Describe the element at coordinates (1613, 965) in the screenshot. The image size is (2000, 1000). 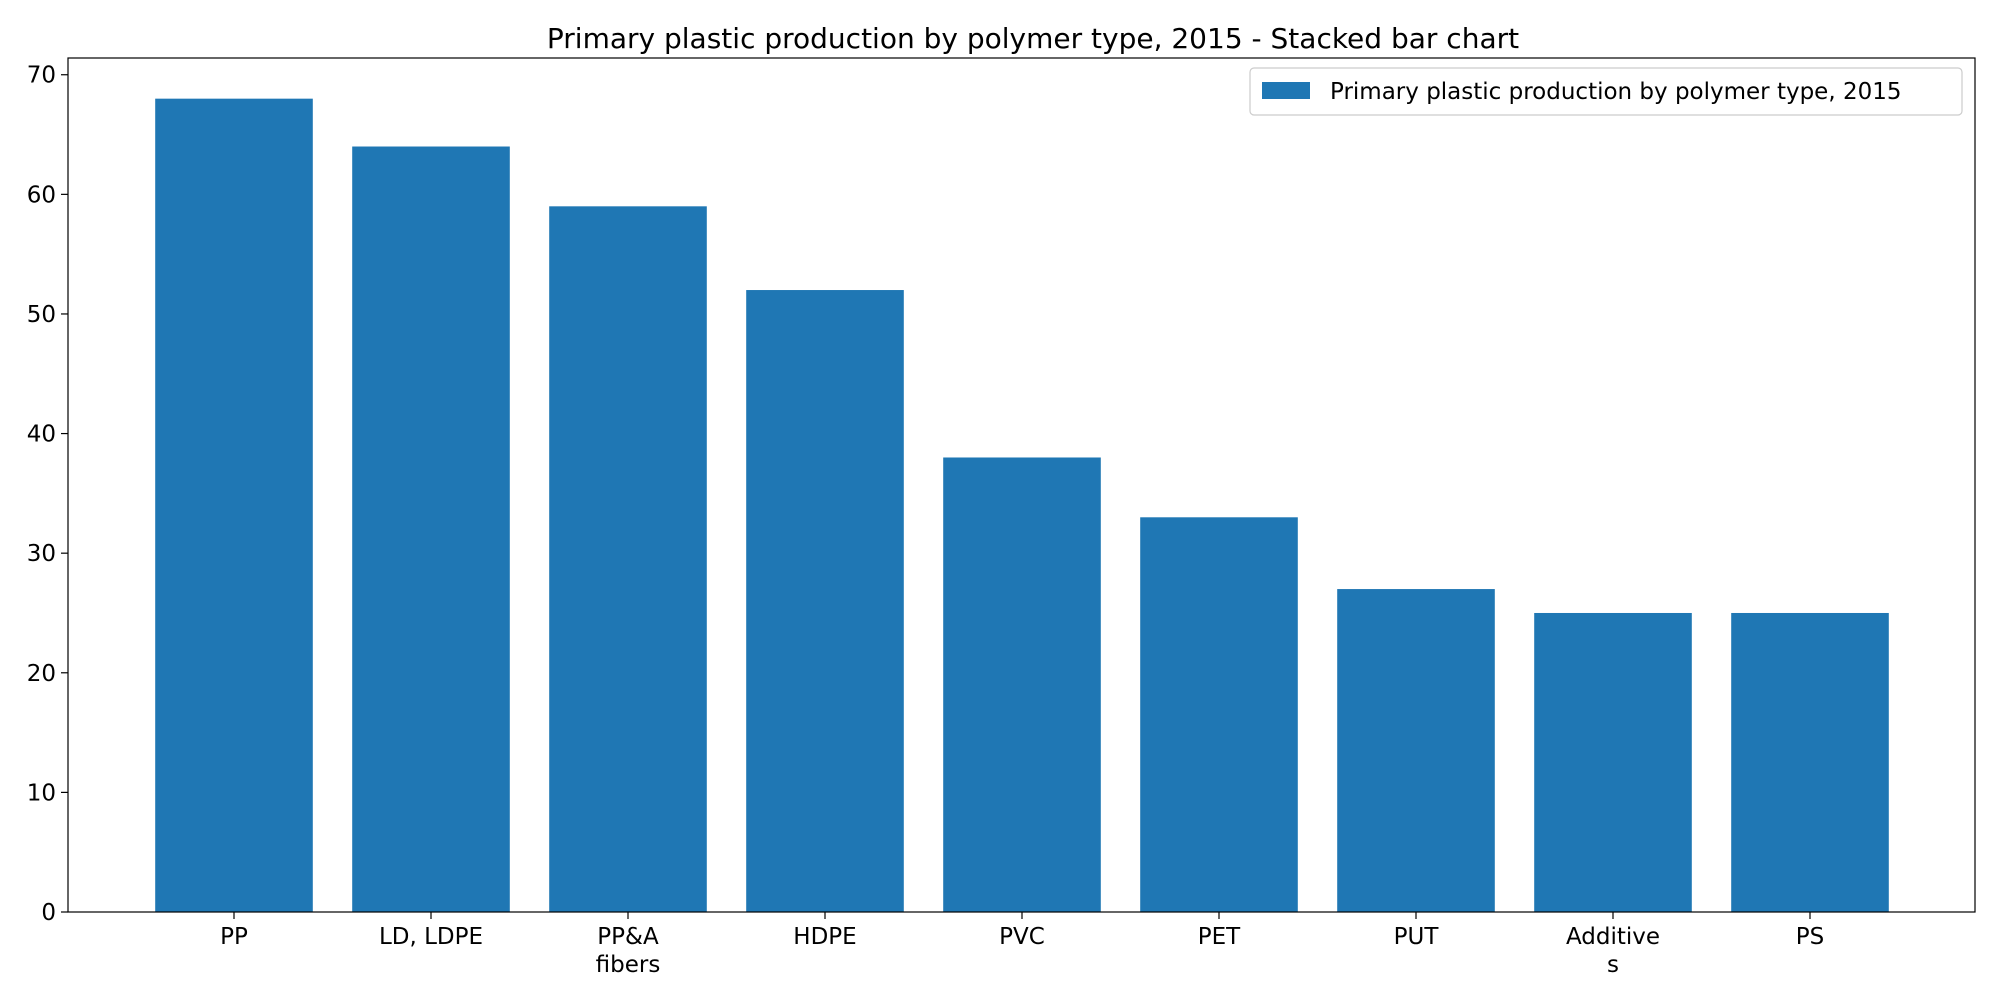
I see `x-tick-label: s` at that location.